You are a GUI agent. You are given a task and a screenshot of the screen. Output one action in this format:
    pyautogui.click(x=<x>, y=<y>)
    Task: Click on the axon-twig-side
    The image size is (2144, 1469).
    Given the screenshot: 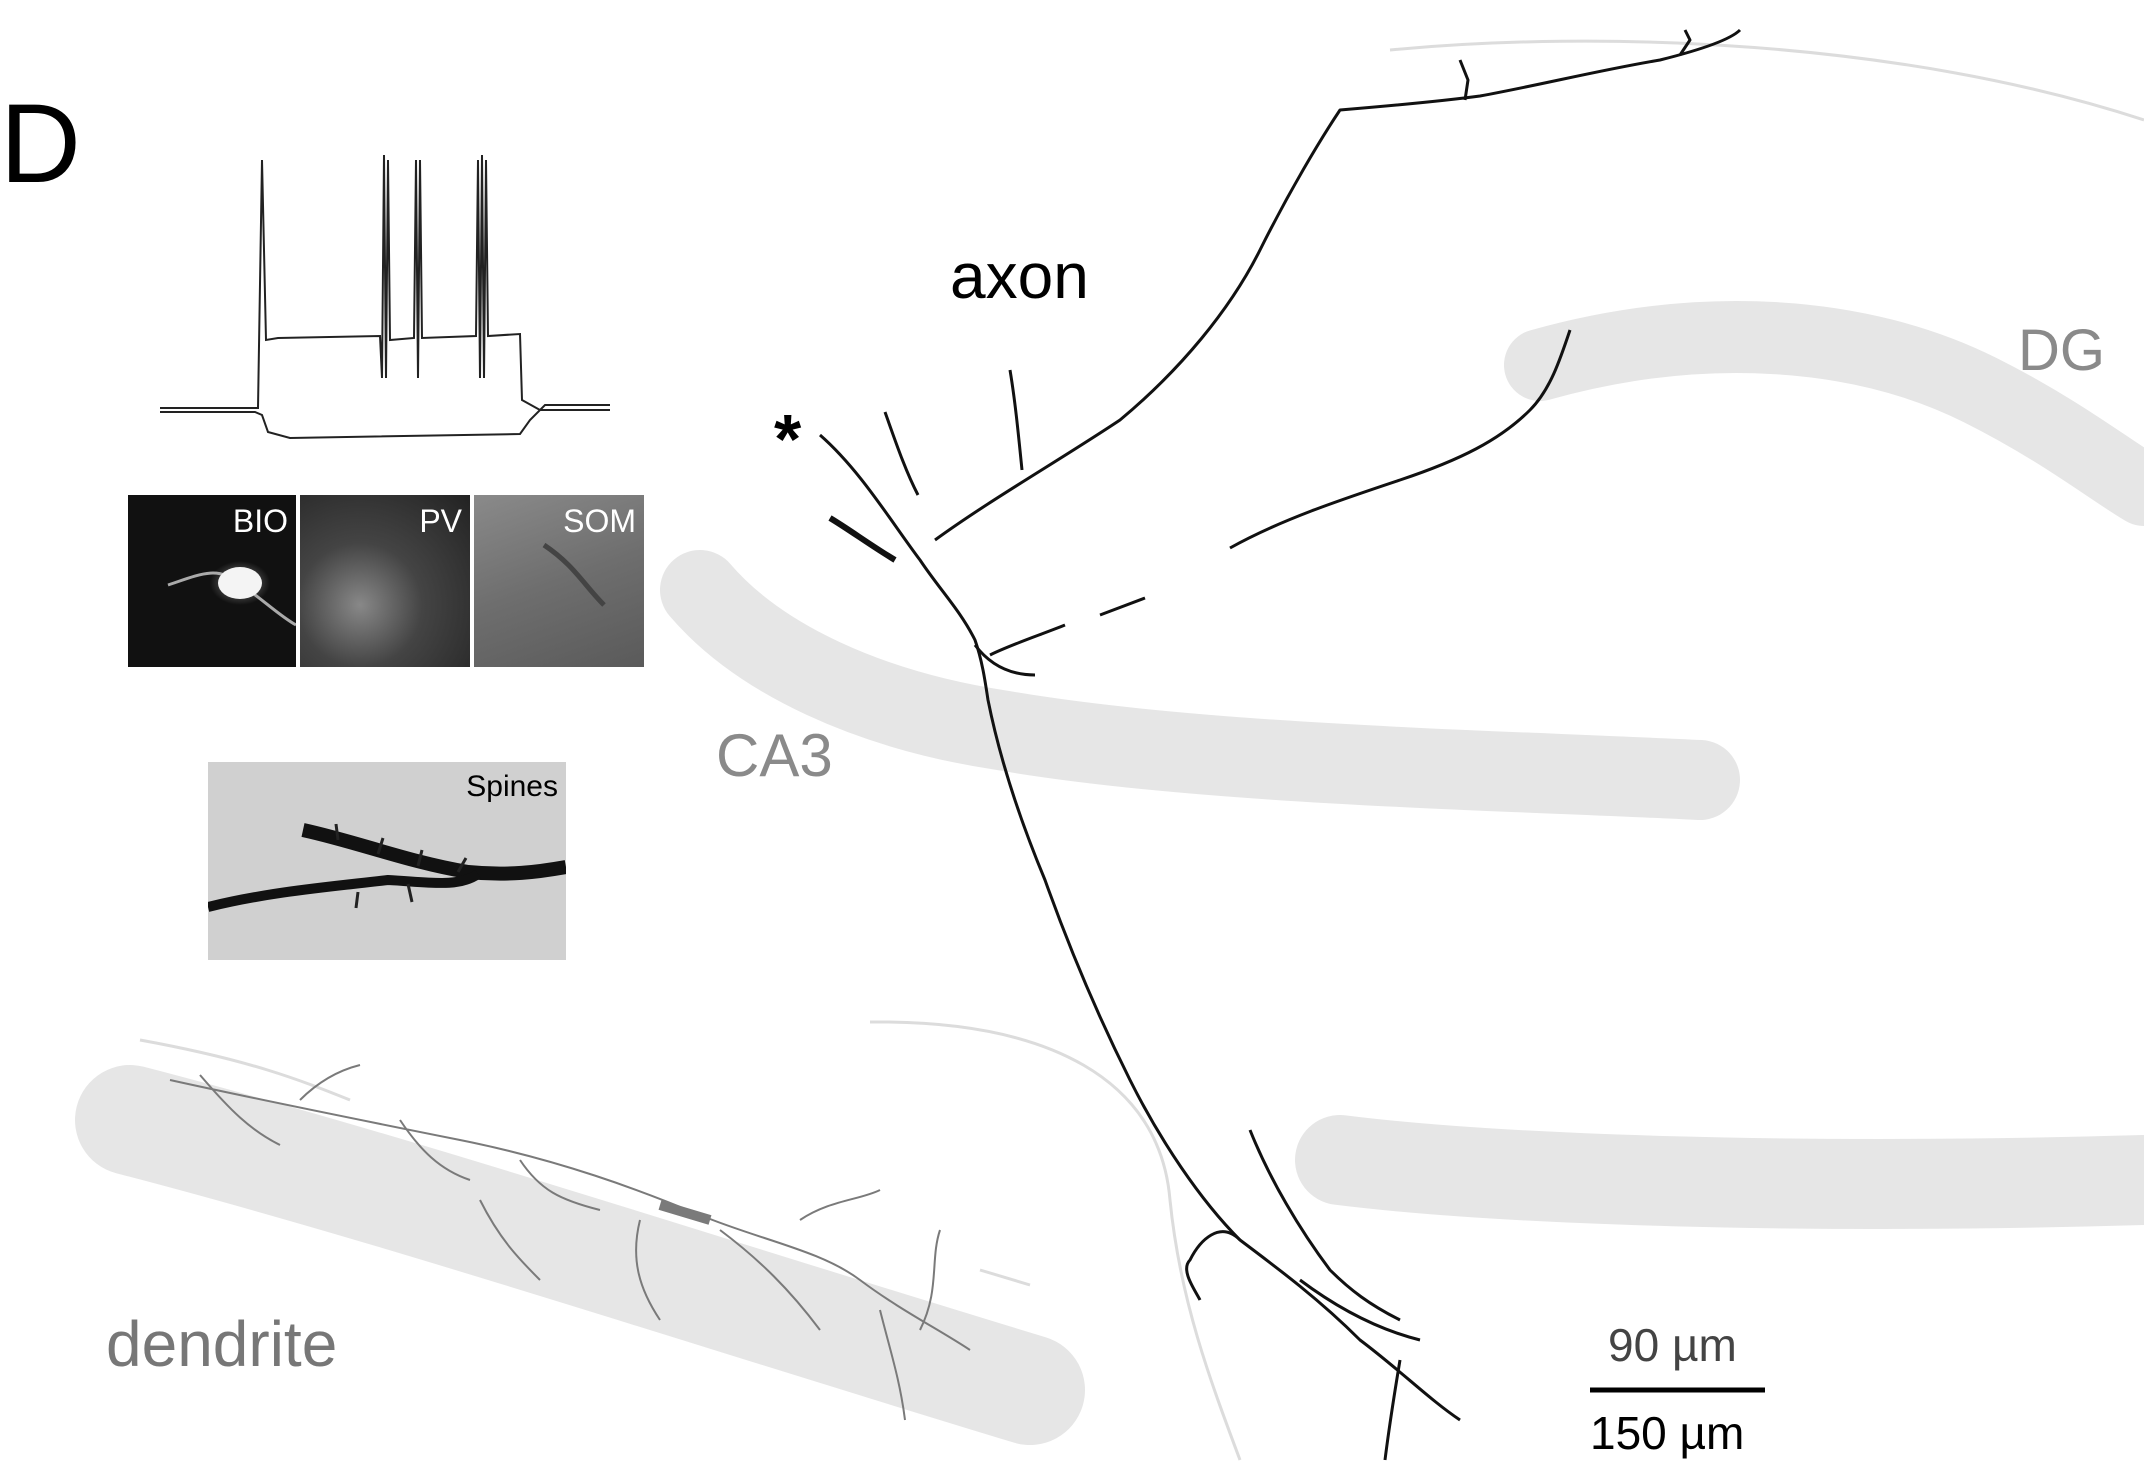 What is the action you would take?
    pyautogui.click(x=1027, y=640)
    